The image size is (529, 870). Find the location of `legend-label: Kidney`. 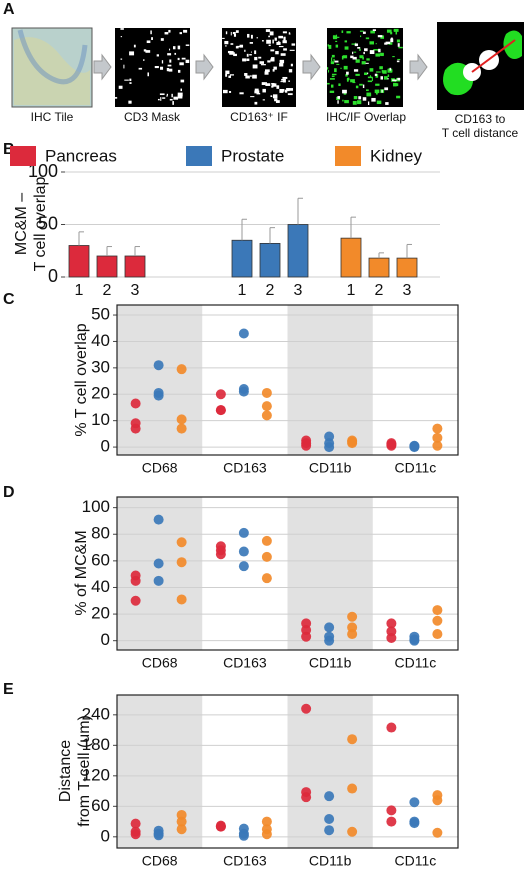

legend-label: Kidney is located at coordinates (396, 155).